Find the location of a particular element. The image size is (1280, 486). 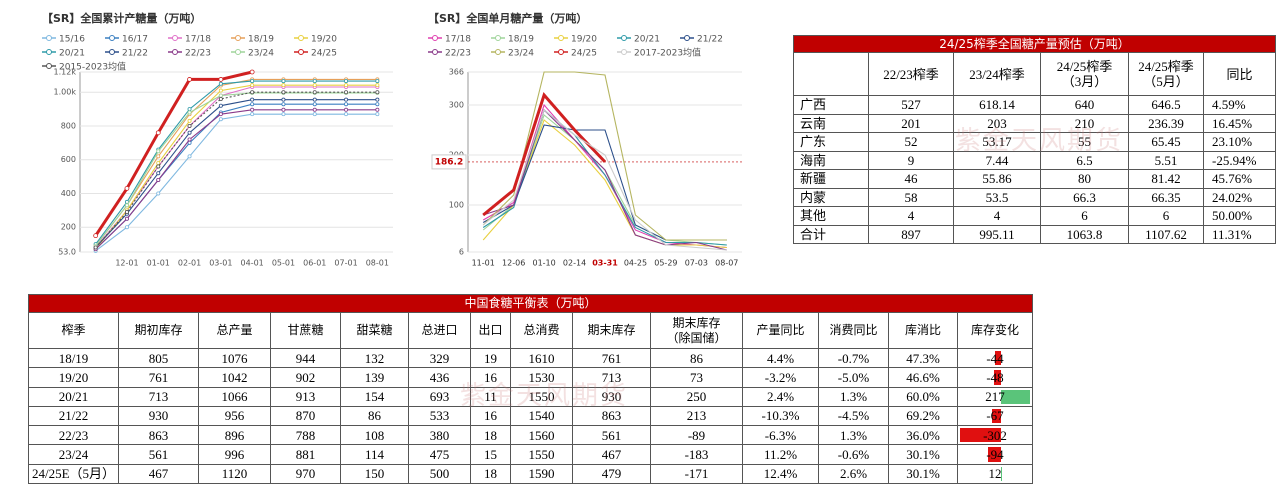

table-cell: 2.6% is located at coordinates (854, 474).